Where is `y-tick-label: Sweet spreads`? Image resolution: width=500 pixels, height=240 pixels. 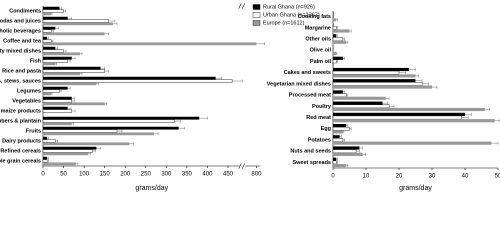 y-tick-label: Sweet spreads is located at coordinates (311, 163).